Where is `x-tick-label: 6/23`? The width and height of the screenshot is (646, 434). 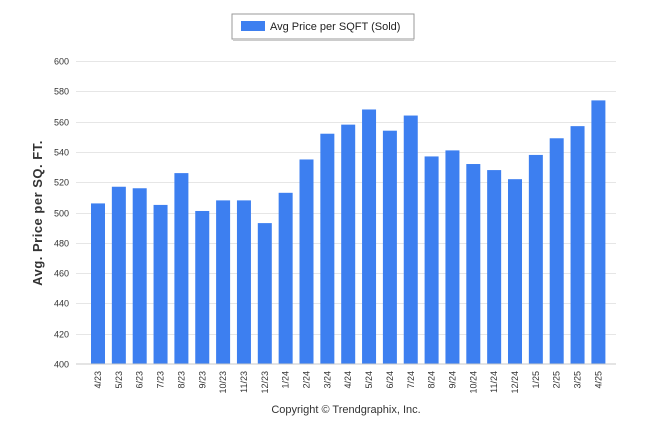
x-tick-label: 6/23 is located at coordinates (140, 380).